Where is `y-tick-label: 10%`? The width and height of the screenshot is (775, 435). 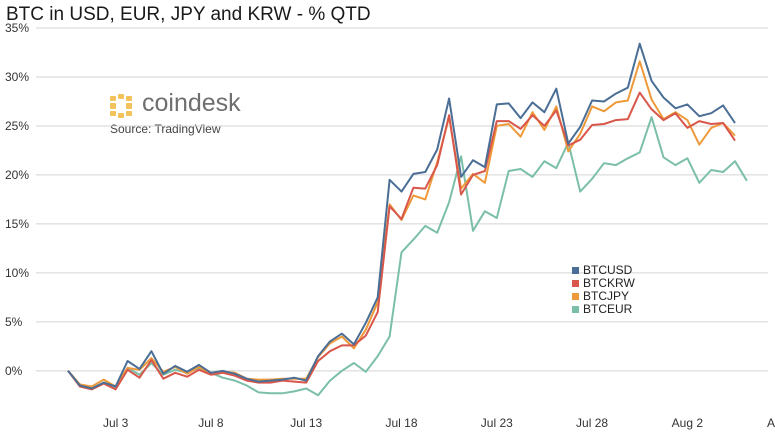 y-tick-label: 10% is located at coordinates (17, 273).